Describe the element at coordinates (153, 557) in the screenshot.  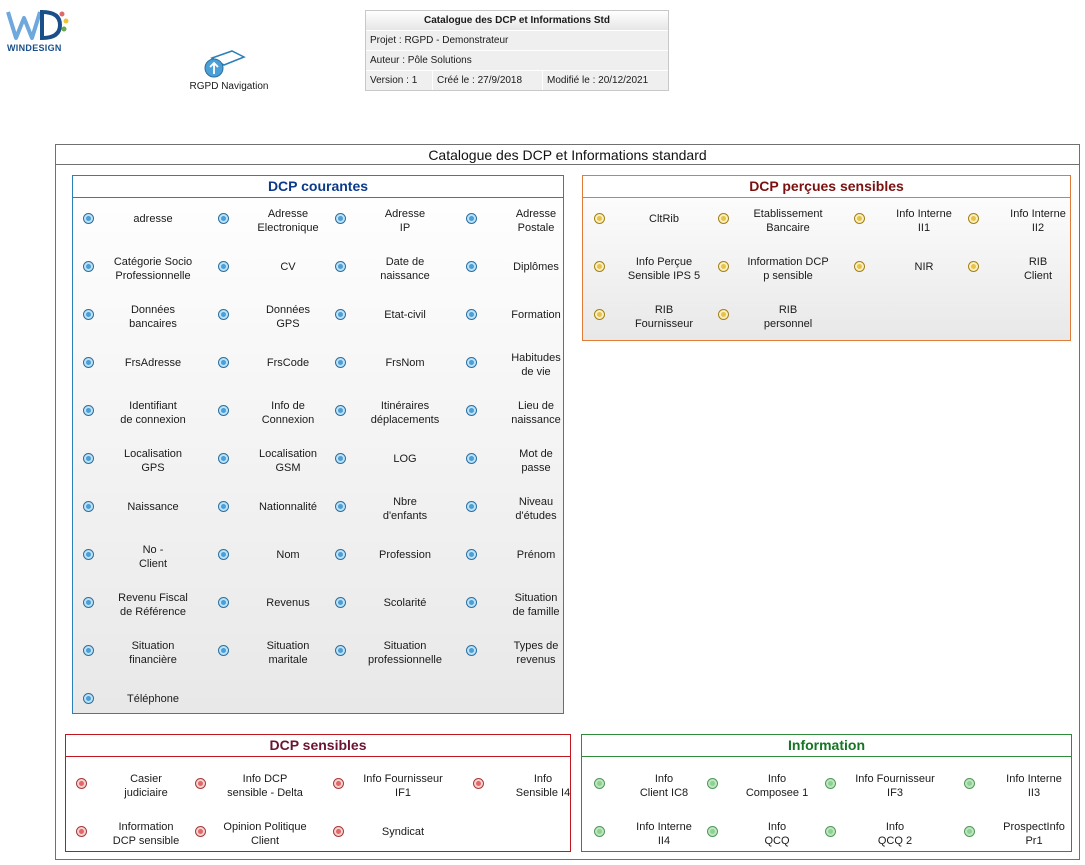
I see `entity-label: No - Client` at that location.